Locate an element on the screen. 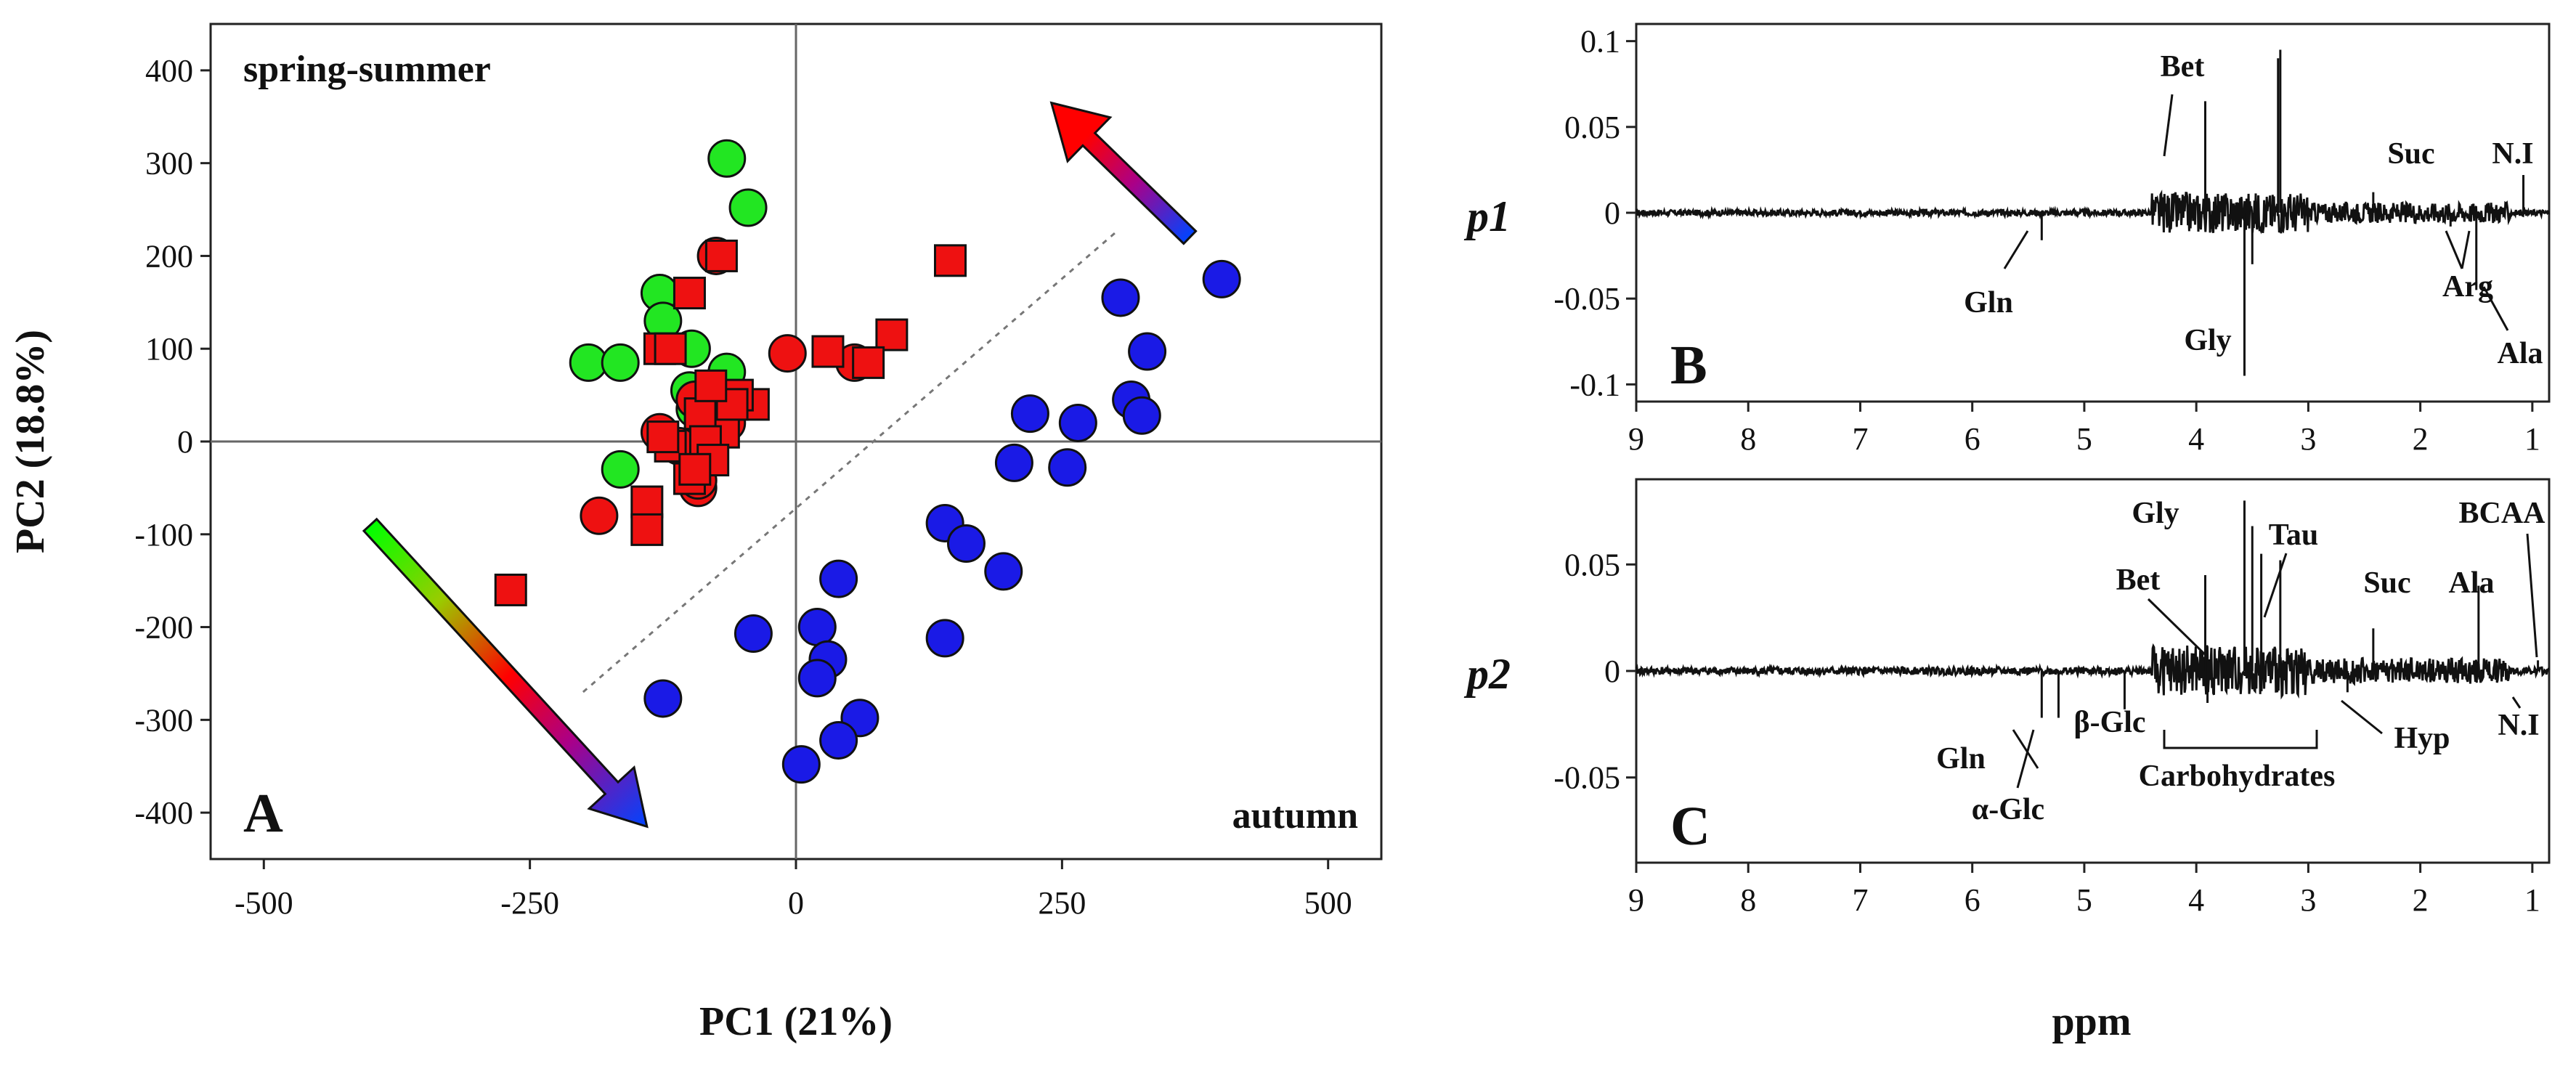  panel-b-spectrum is located at coordinates (2094, 212).